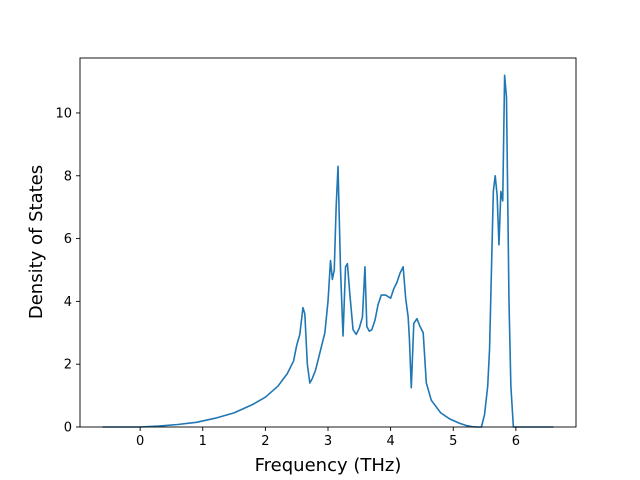 The height and width of the screenshot is (480, 640). I want to click on y-tick-label: 10, so click(63, 113).